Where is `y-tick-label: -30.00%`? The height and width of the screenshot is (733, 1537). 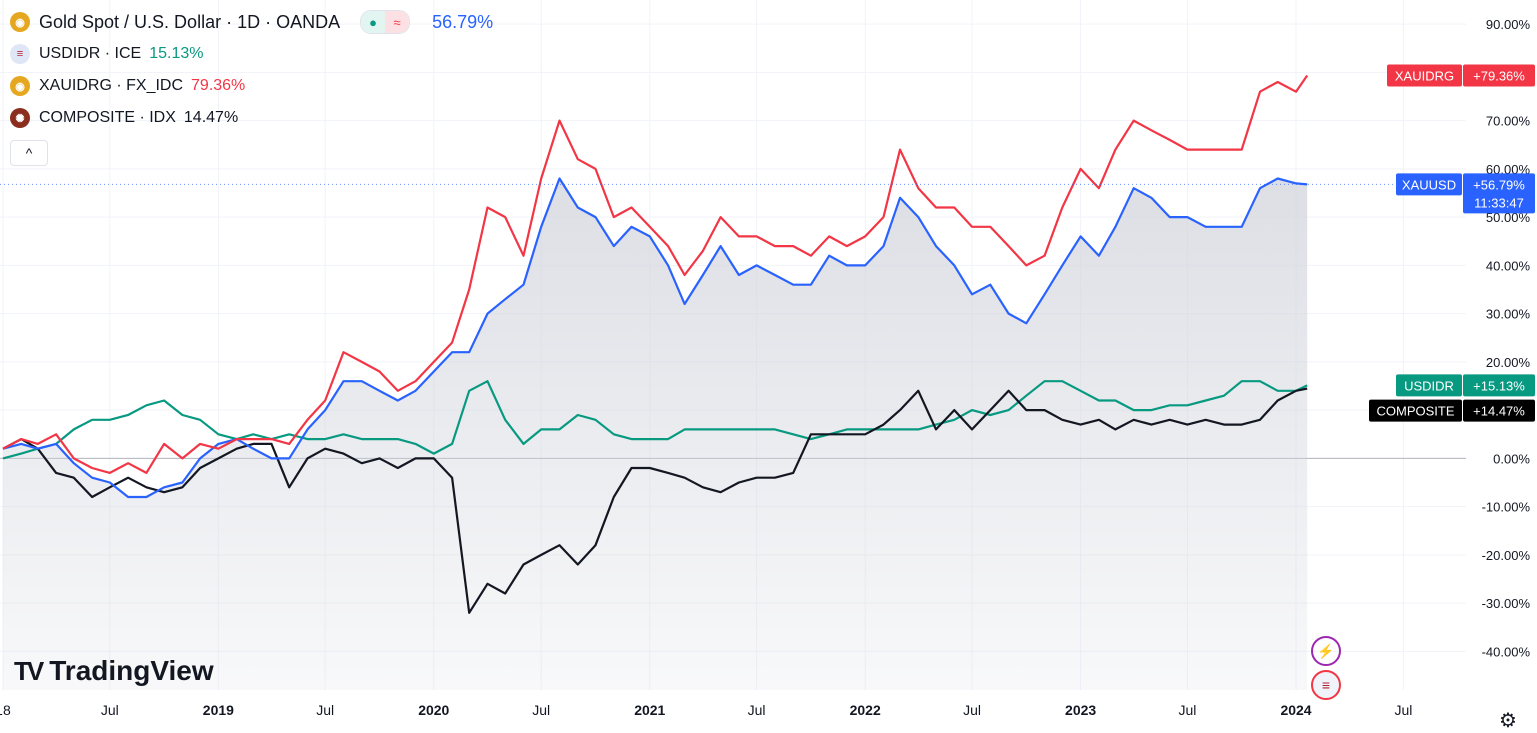
y-tick-label: -30.00% is located at coordinates (1506, 603).